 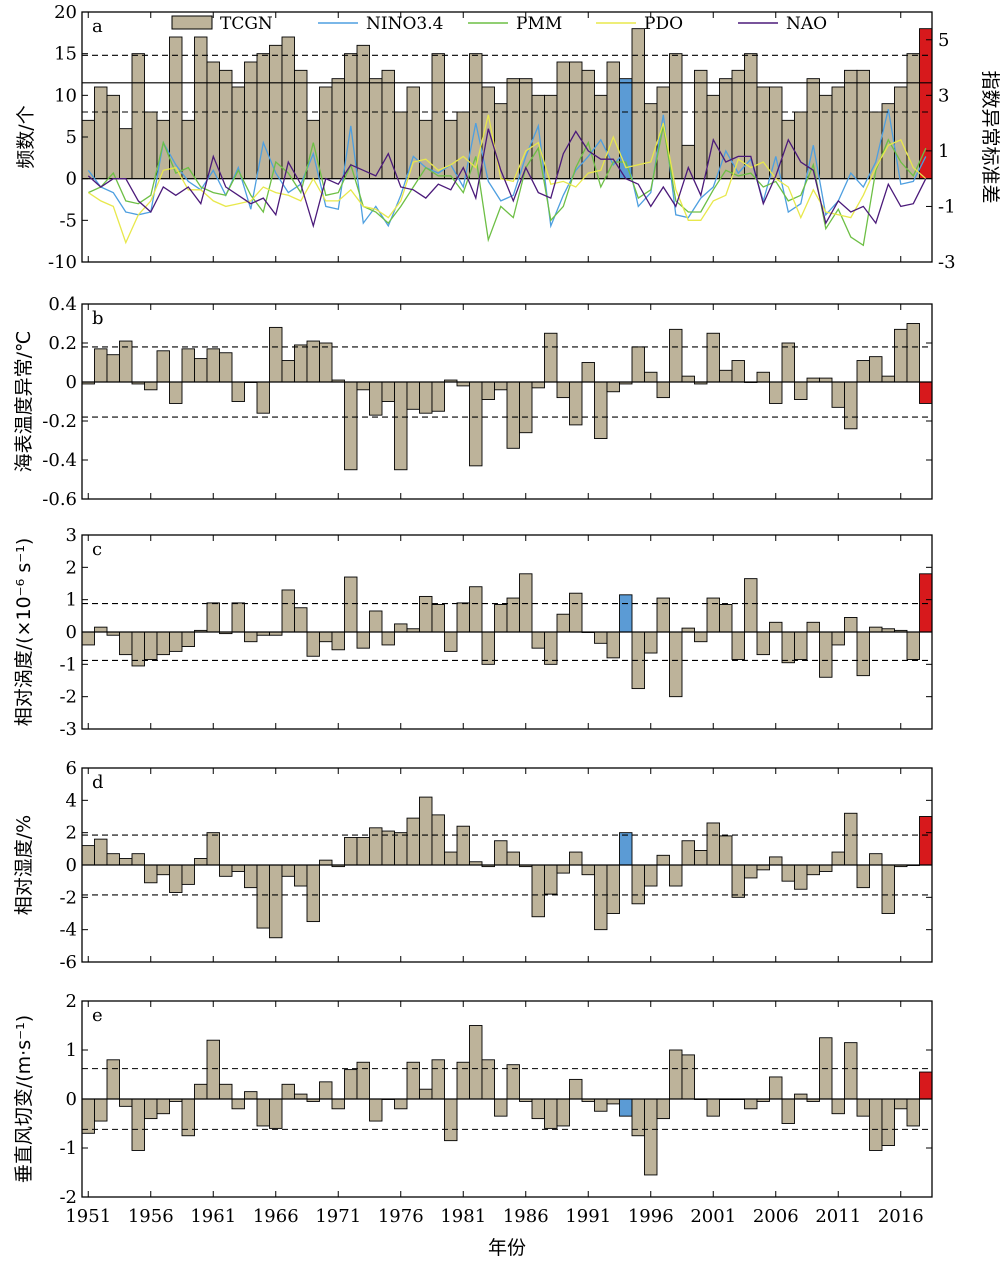 What do you see at coordinates (813, 870) in the screenshot?
I see `bar-d-2009` at bounding box center [813, 870].